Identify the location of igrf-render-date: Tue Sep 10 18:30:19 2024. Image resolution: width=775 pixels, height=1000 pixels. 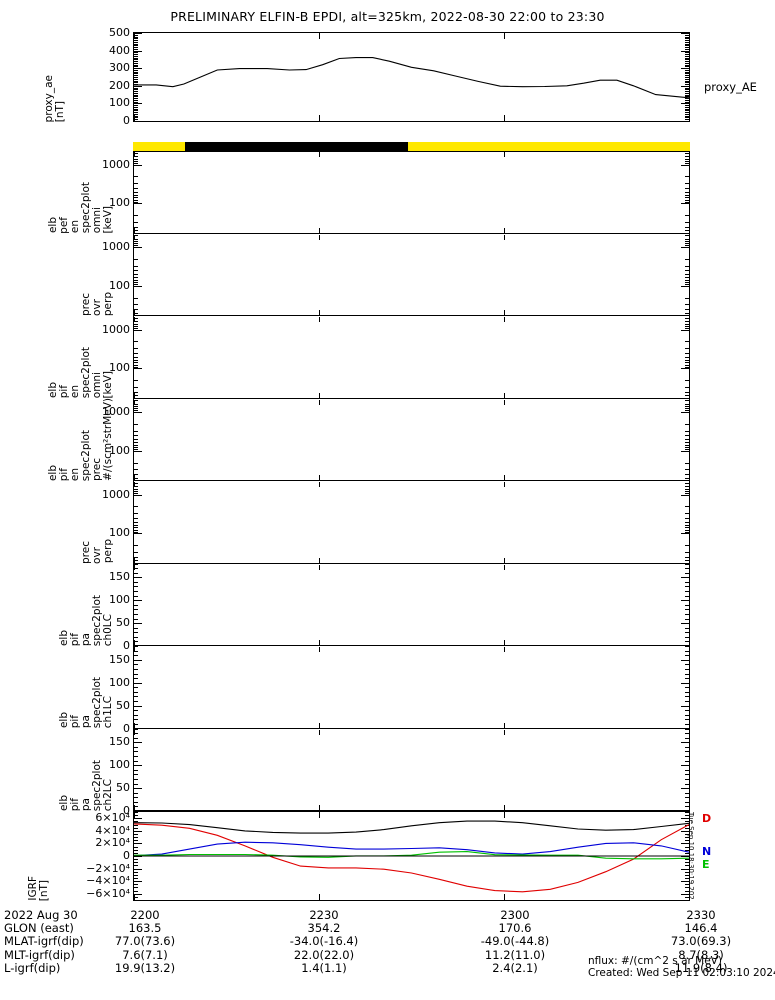
(691, 856).